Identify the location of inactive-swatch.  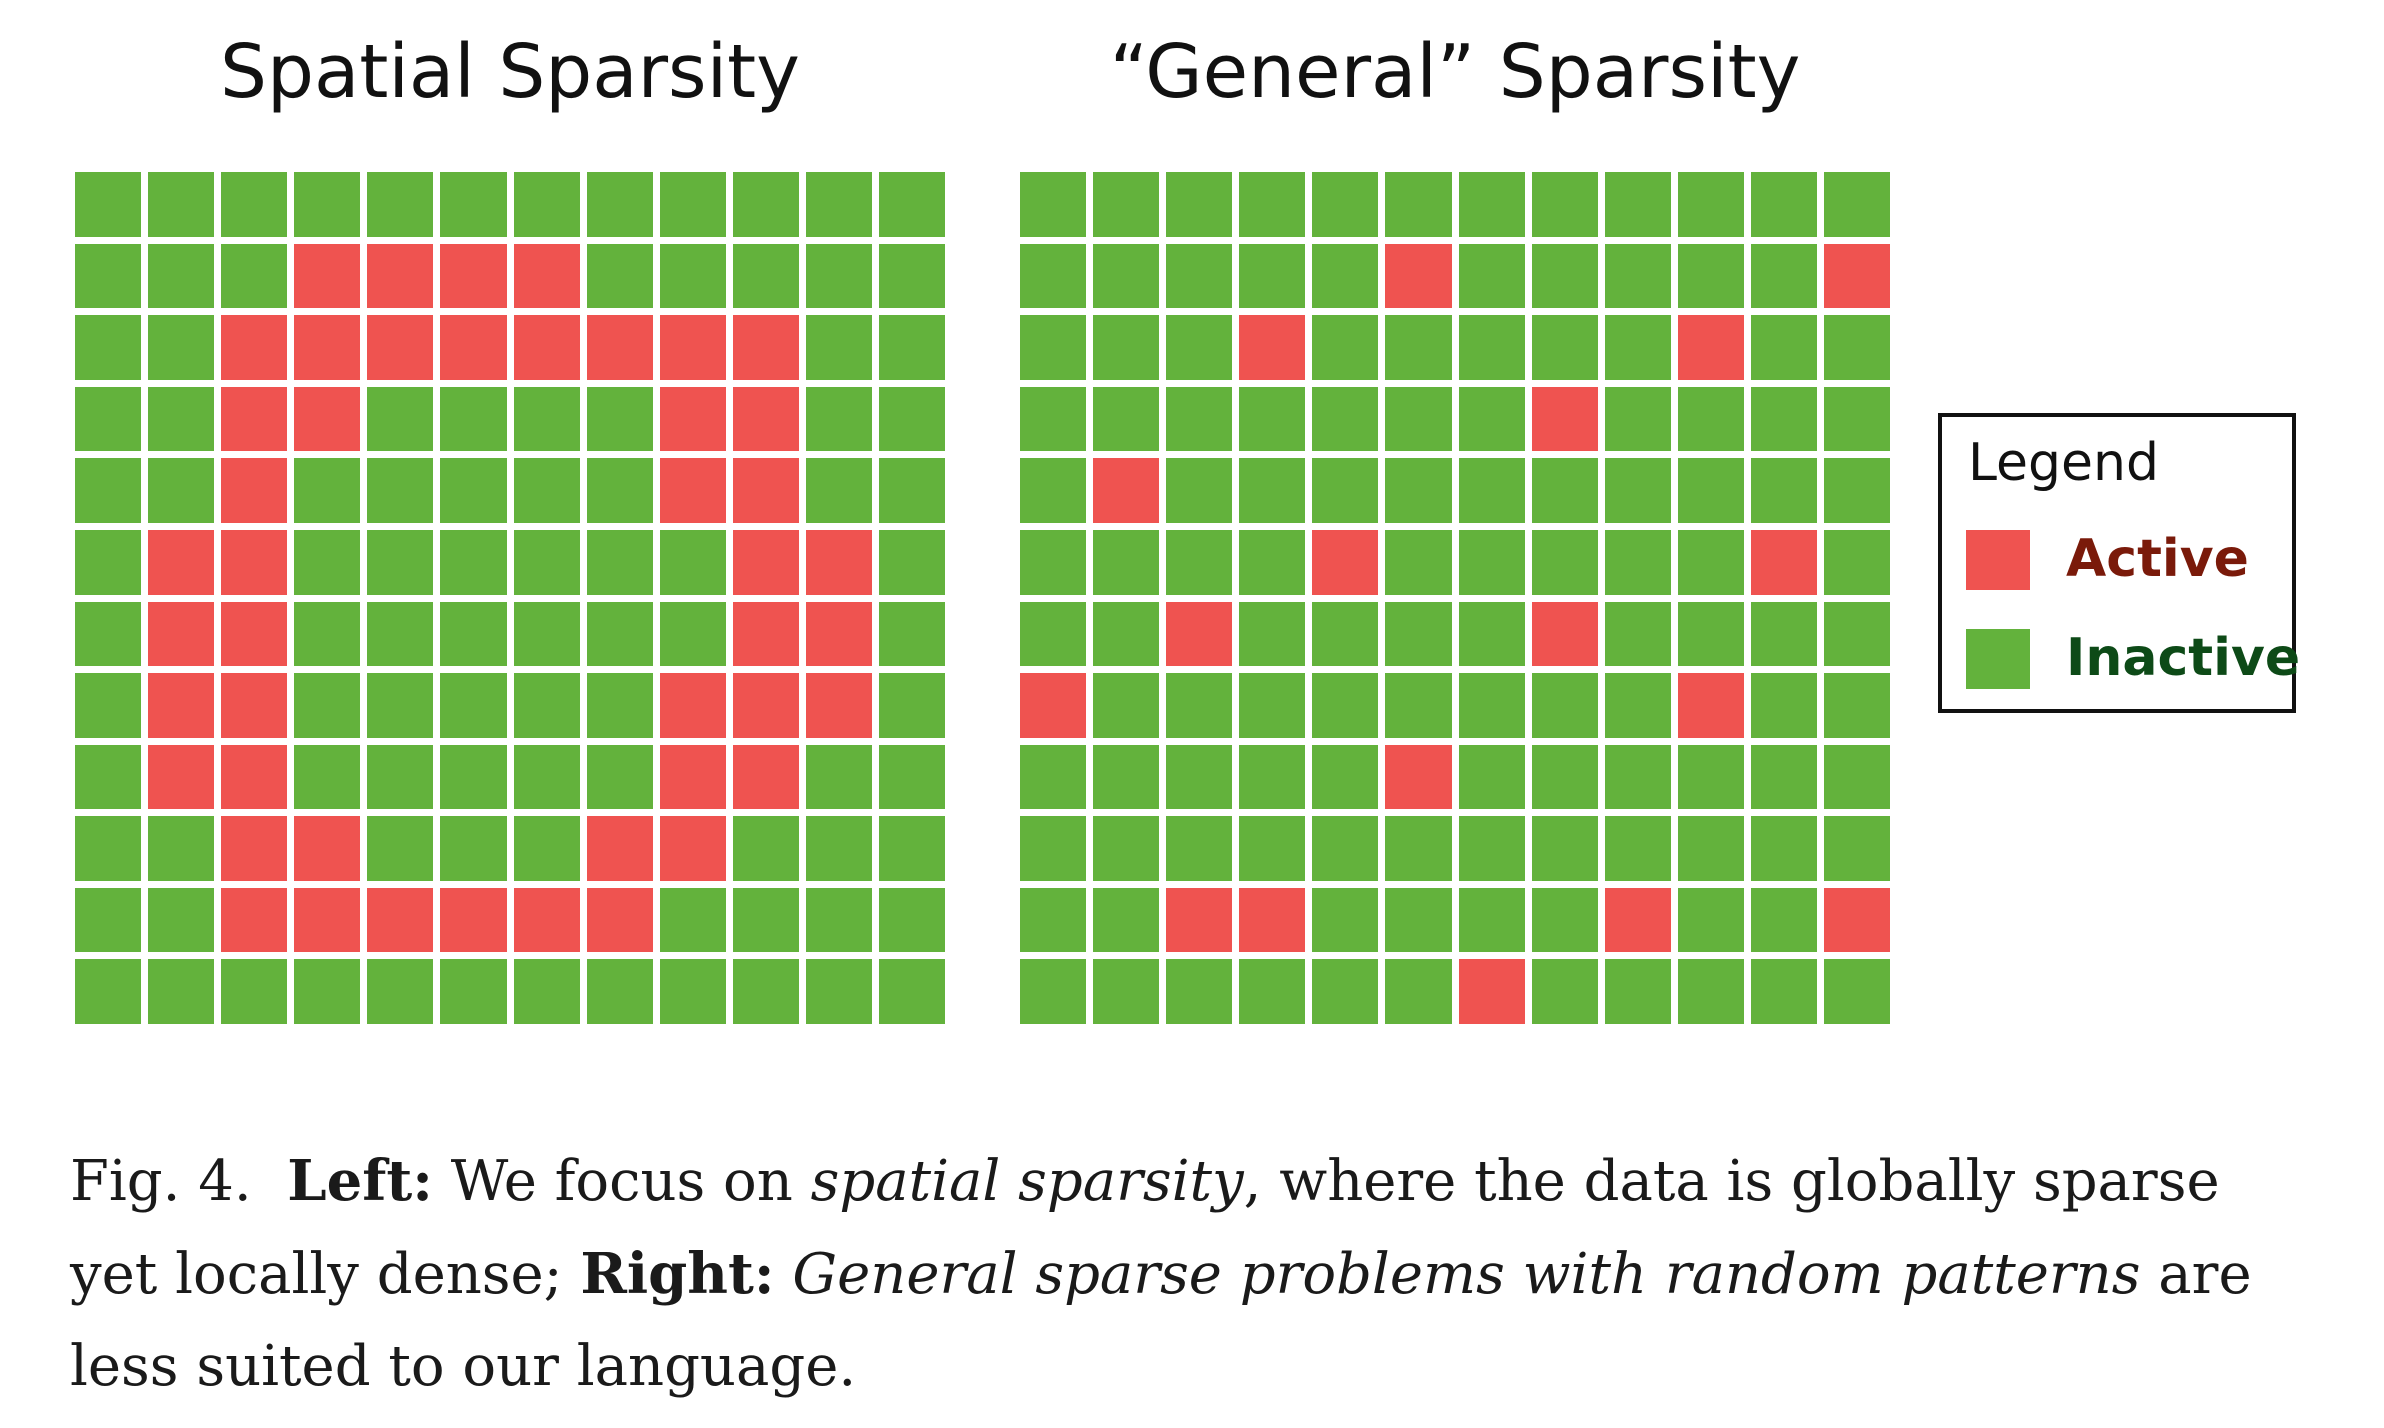
(1998, 659).